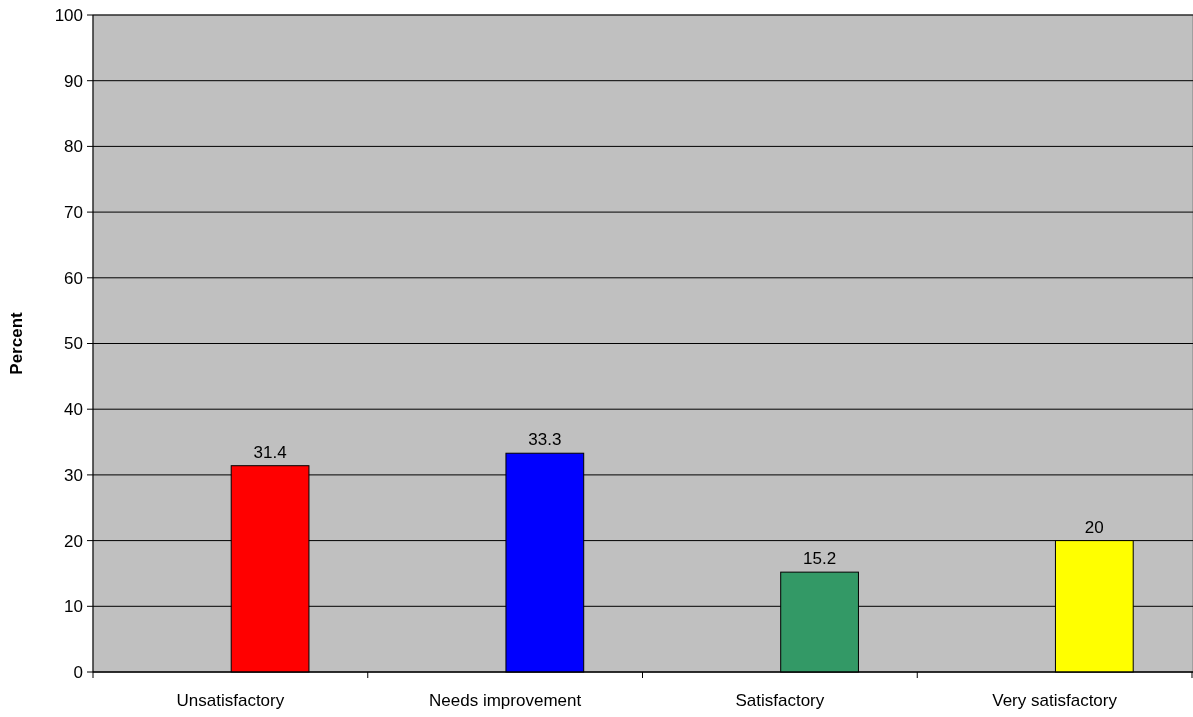 The height and width of the screenshot is (717, 1193). I want to click on y-tick-label: 60, so click(73, 278).